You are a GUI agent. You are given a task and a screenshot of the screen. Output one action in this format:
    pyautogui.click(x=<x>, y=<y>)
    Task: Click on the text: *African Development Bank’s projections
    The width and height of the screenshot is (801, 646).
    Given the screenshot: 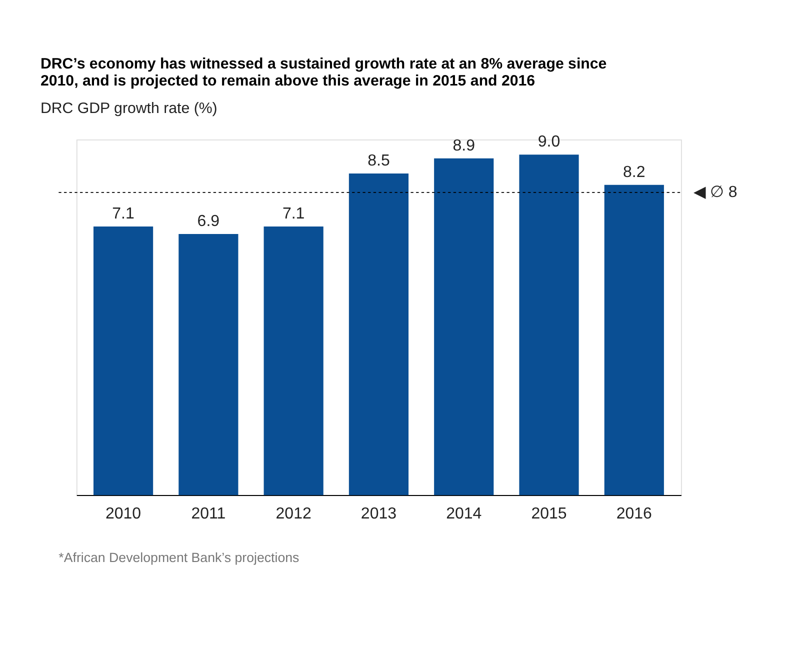 What is the action you would take?
    pyautogui.click(x=179, y=557)
    